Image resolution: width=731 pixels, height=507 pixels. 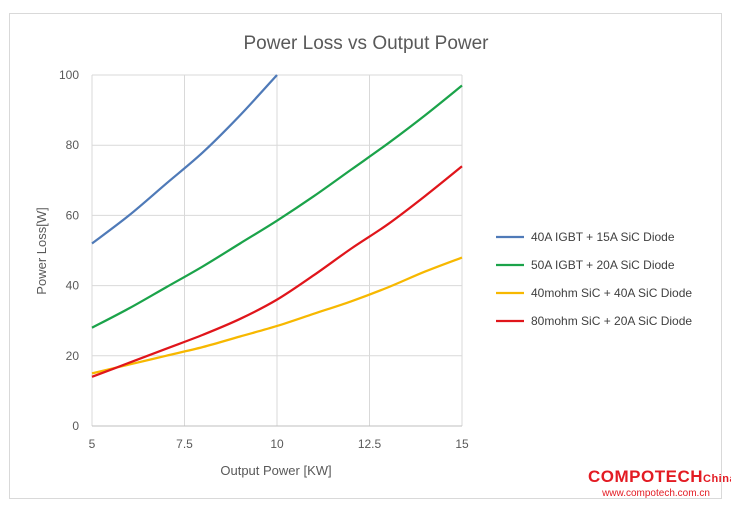 I want to click on legend-item: 40mohm SiC + 40A SiC Diode, so click(x=594, y=293).